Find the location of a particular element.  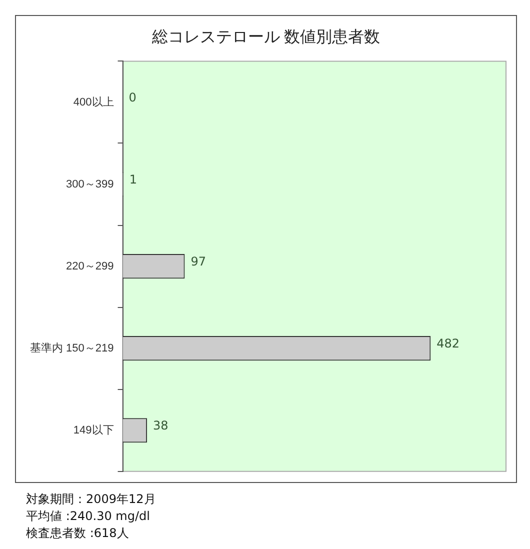

y-tick-label: 基準内 150～219 is located at coordinates (72, 347).